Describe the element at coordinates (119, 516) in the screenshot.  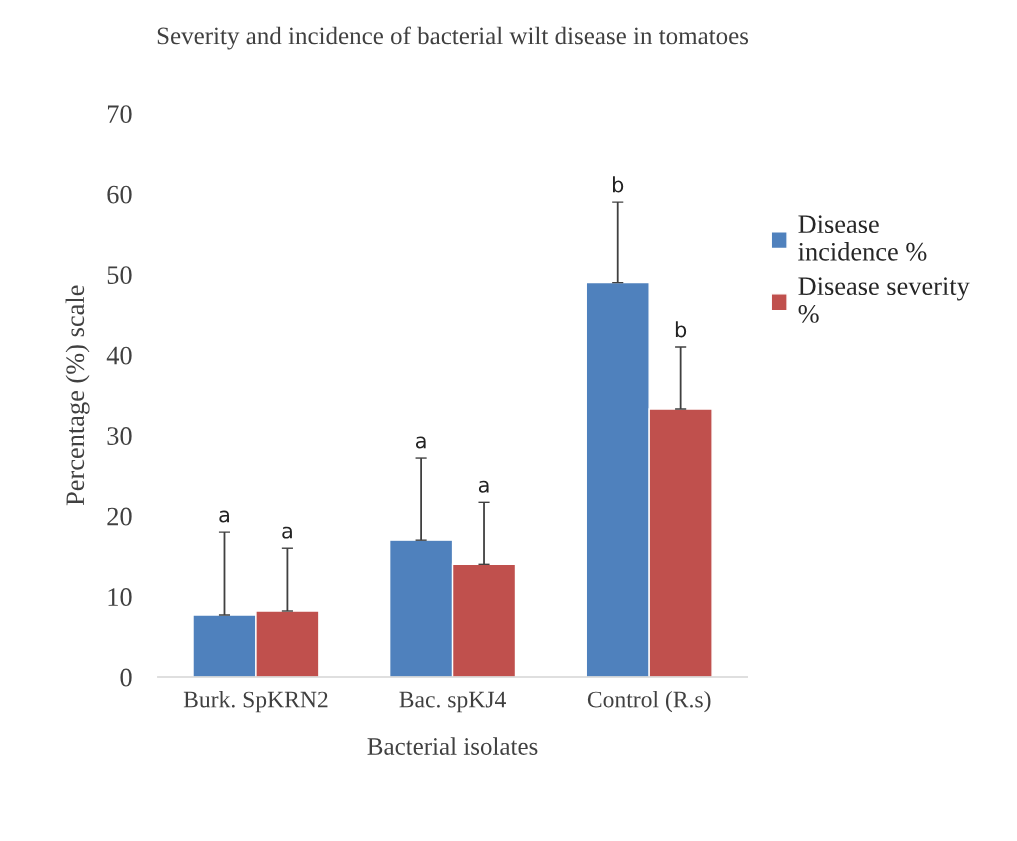
I see `y-tick-label: 20` at that location.